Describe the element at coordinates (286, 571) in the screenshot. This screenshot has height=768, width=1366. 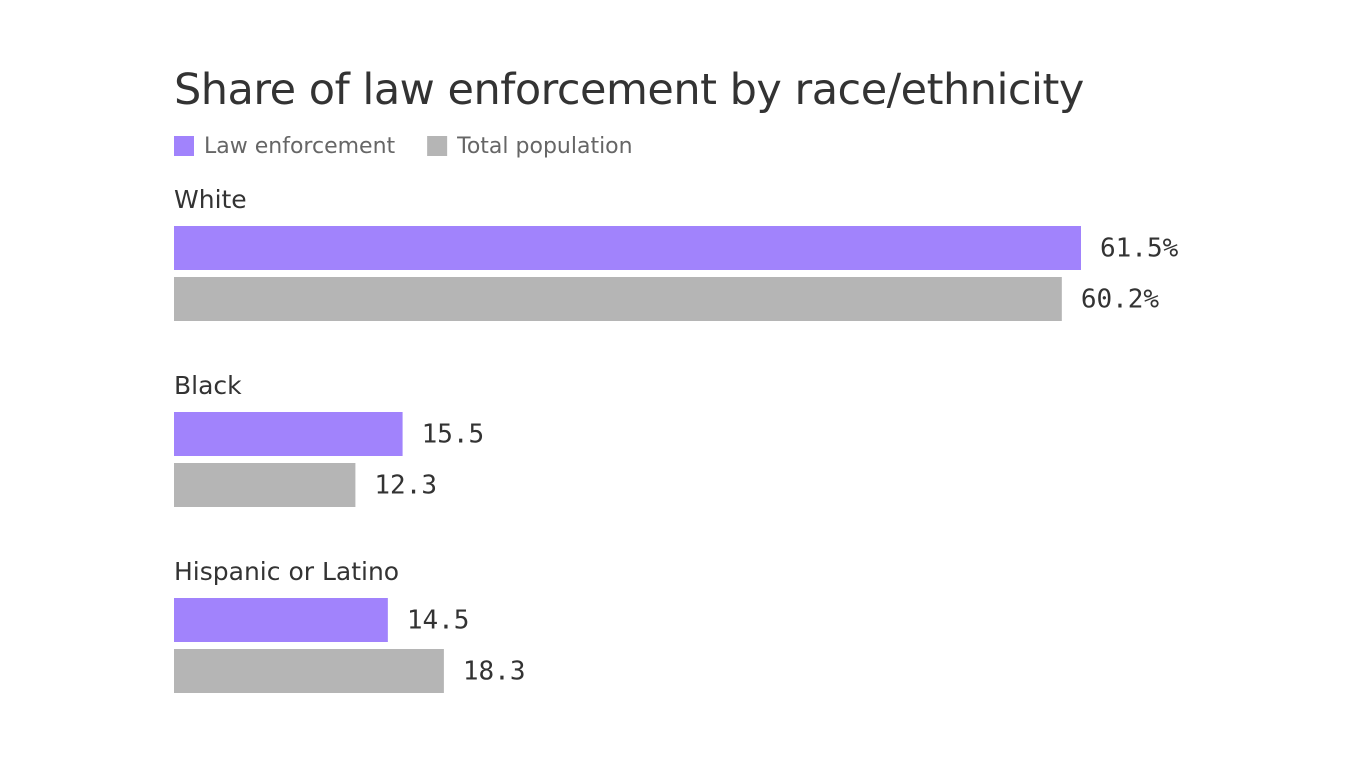
I see `category-label: Hispanic or Latino` at that location.